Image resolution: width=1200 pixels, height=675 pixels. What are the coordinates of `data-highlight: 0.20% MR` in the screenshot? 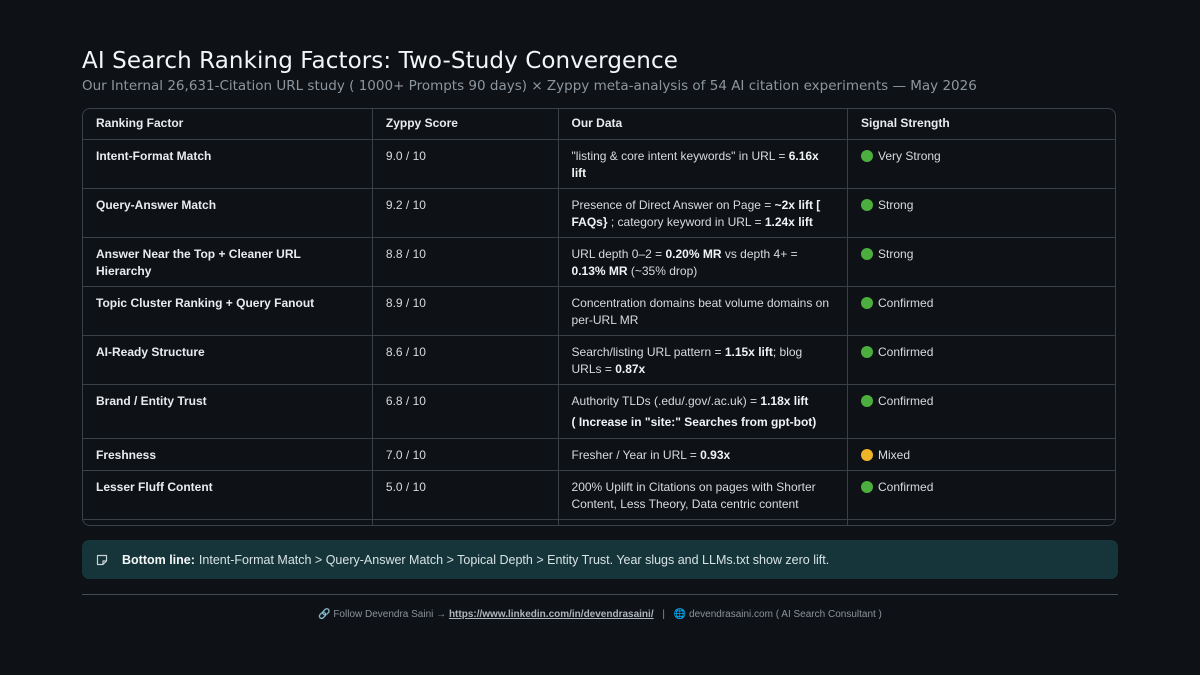 It's located at (693, 253).